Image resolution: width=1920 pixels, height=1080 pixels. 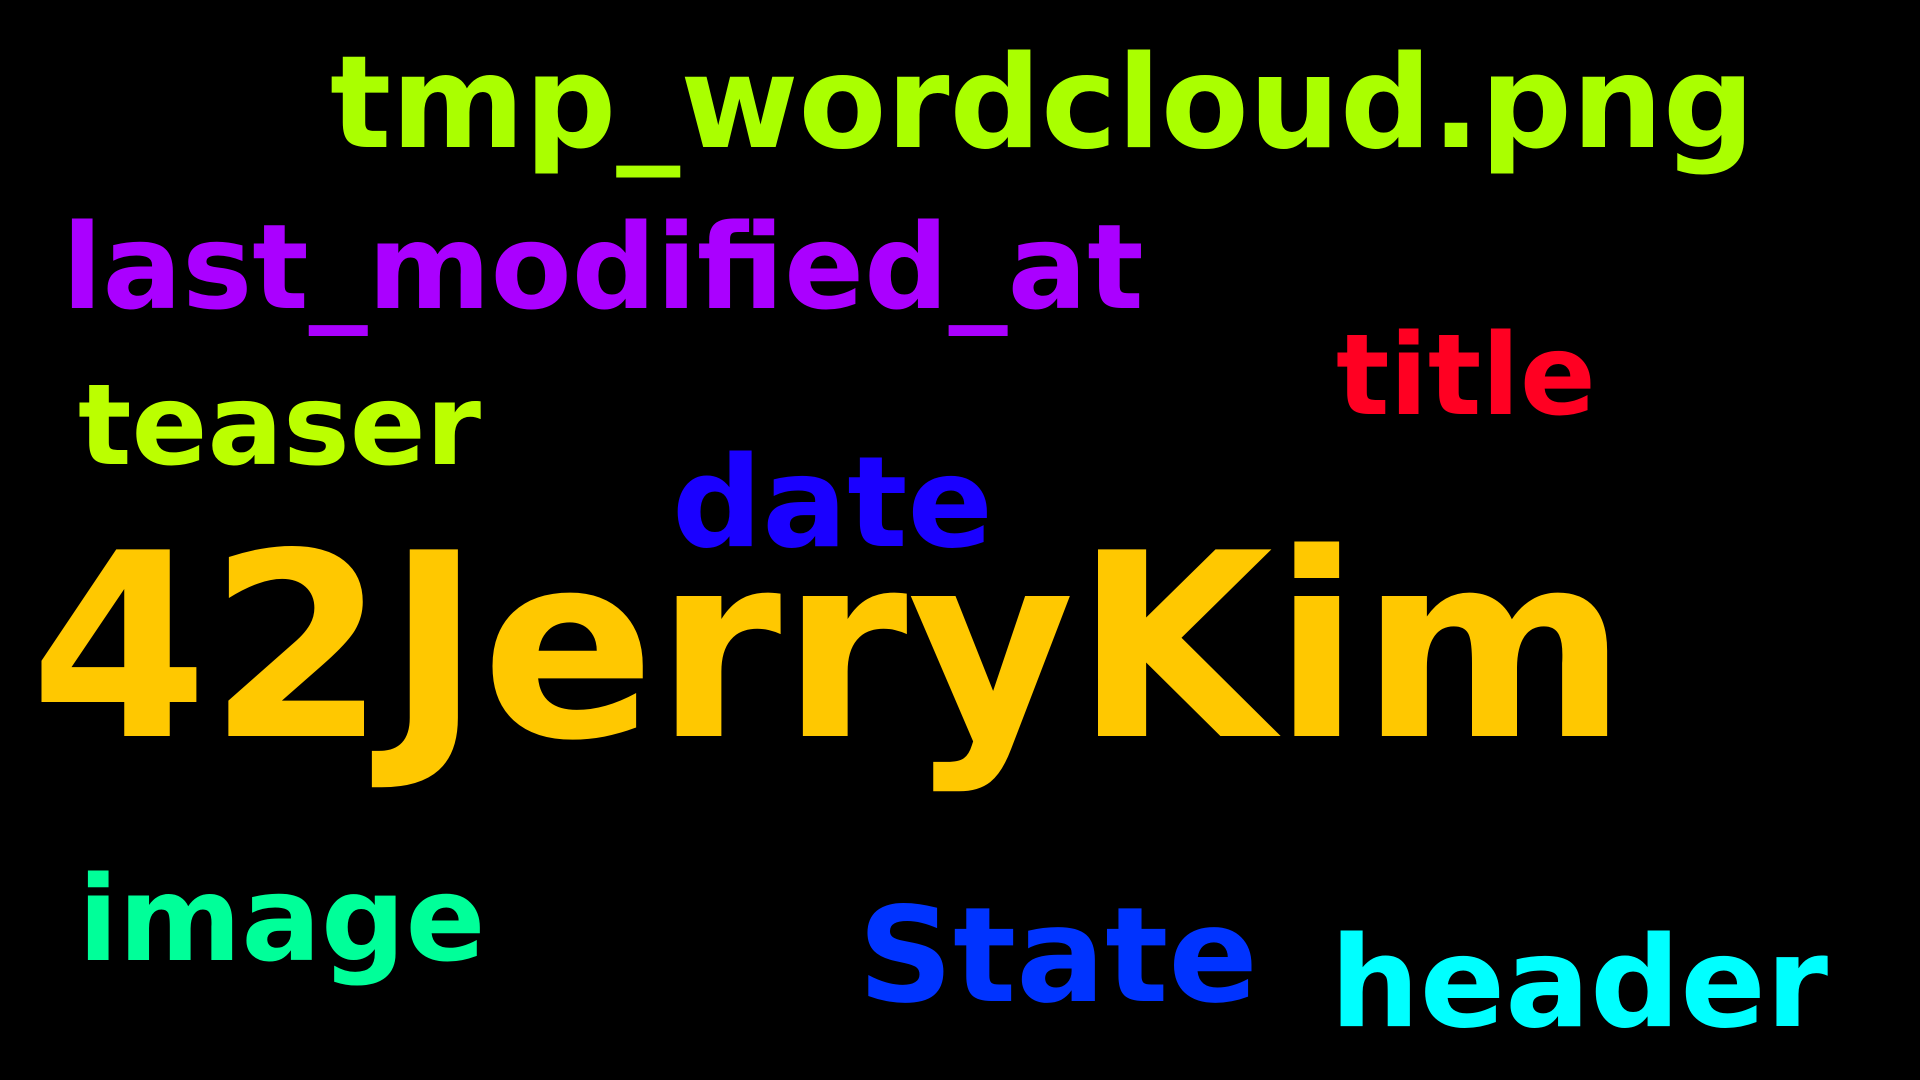 I want to click on word-image: image, so click(x=282, y=919).